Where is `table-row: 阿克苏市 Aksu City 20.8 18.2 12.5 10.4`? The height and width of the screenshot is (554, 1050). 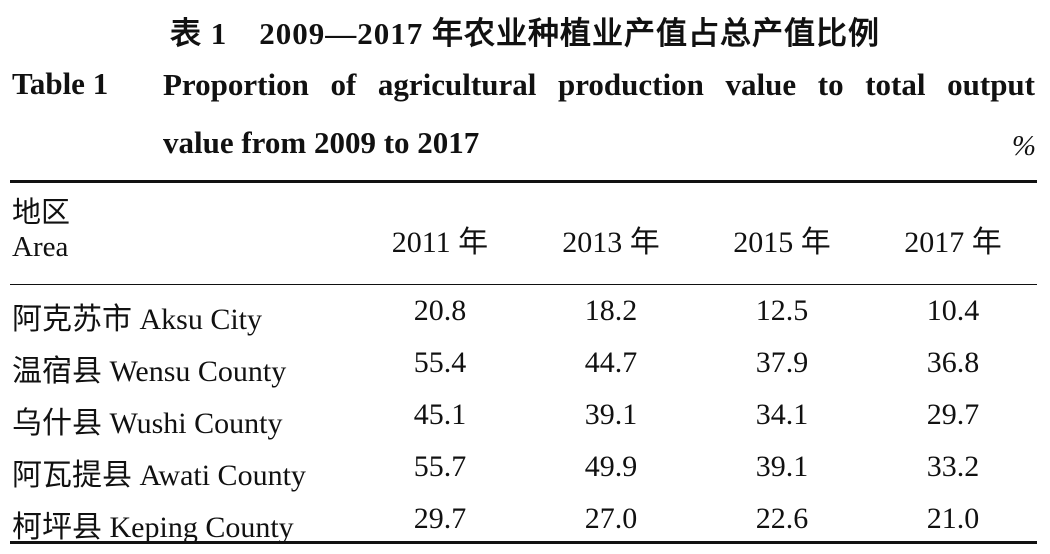 table-row: 阿克苏市 Aksu City 20.8 18.2 12.5 10.4 is located at coordinates (525, 320).